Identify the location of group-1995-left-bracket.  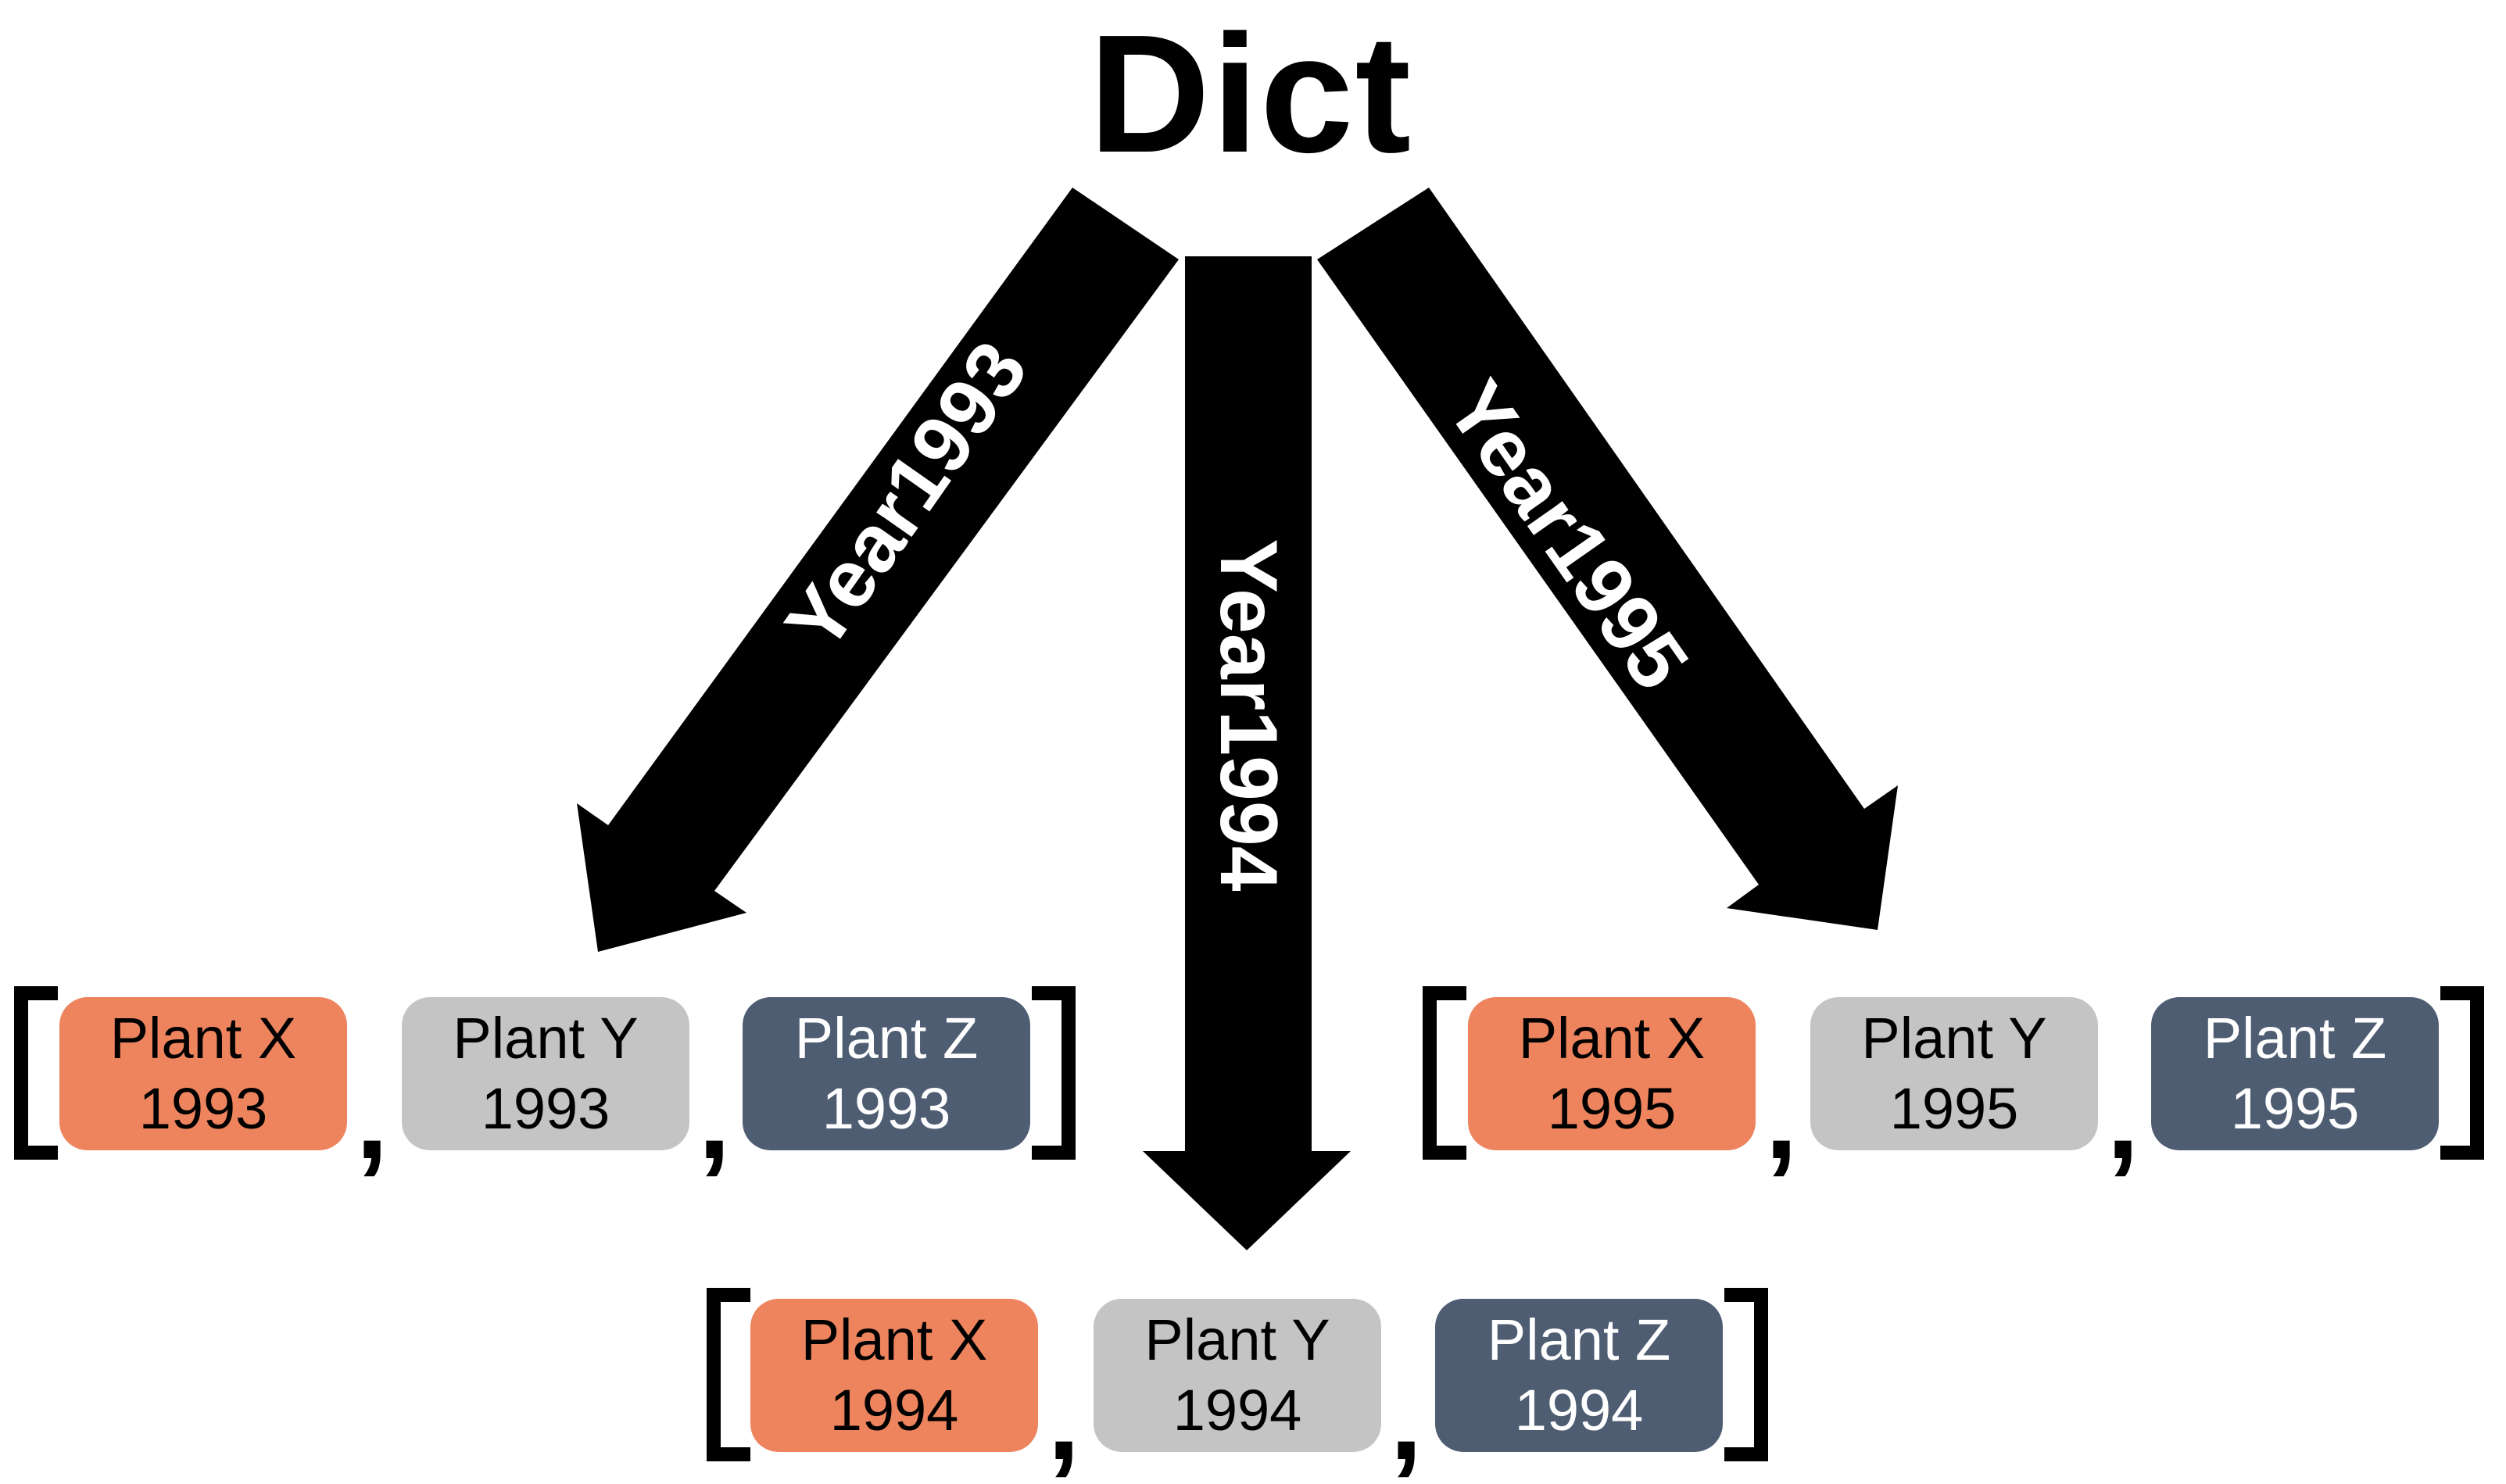
(1445, 1073).